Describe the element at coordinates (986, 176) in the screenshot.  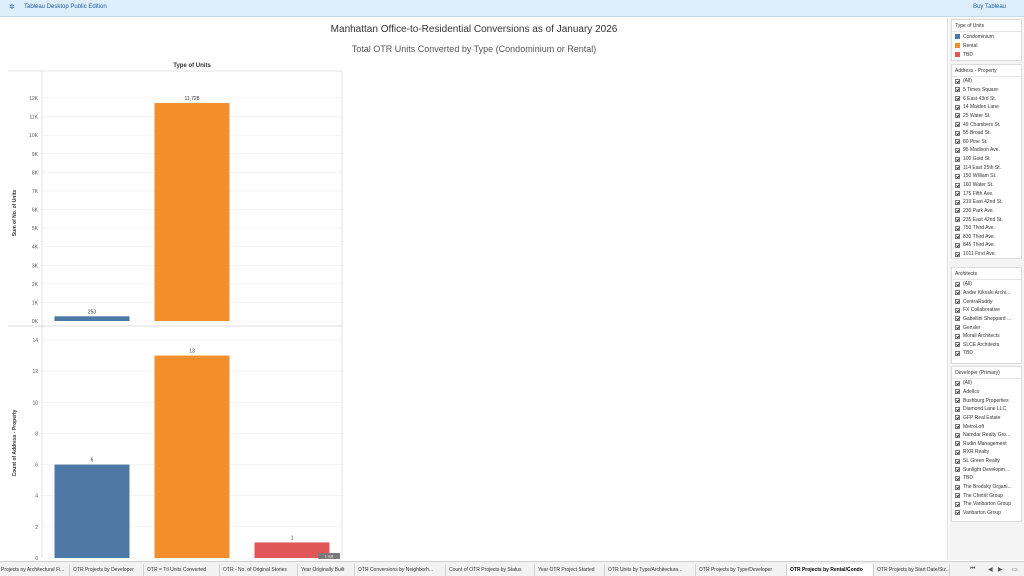
I see `filter-option: 150 William St.` at that location.